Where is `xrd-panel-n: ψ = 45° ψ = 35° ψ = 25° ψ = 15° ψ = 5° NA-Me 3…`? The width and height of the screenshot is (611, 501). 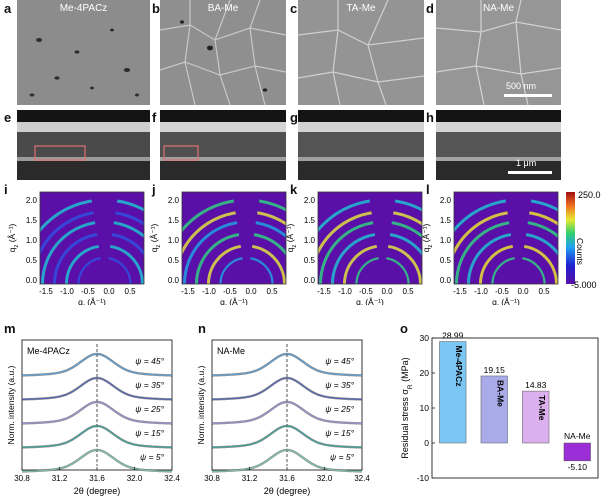
xrd-panel-n: ψ = 45° ψ = 35° ψ = 25° ψ = 15° ψ = 5° NA-Me 3… is located at coordinates (283, 417).